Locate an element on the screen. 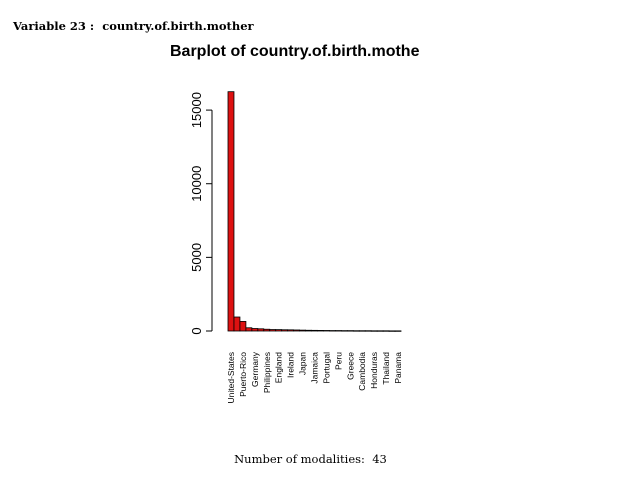  x-tick-label: England is located at coordinates (279, 367).